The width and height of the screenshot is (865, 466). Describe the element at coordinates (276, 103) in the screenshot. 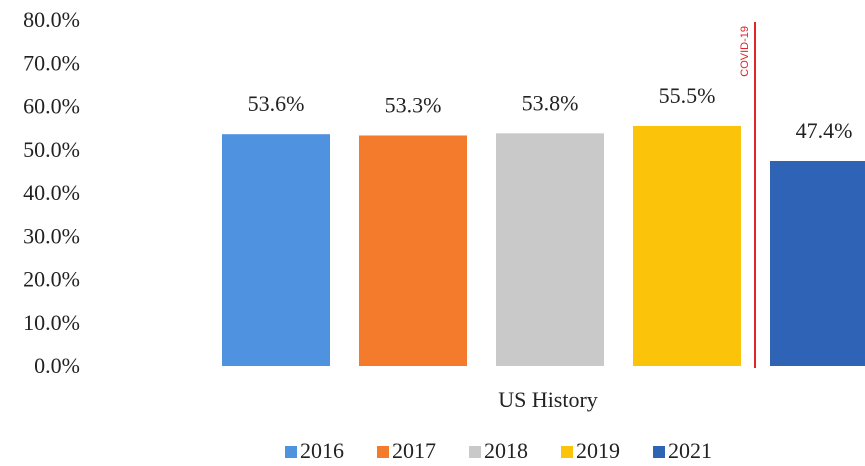

I see `data-label: 53.6%` at that location.